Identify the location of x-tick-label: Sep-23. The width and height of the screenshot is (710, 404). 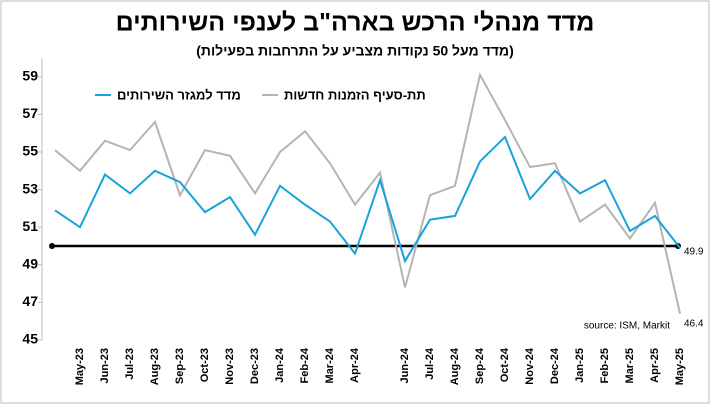
(180, 366).